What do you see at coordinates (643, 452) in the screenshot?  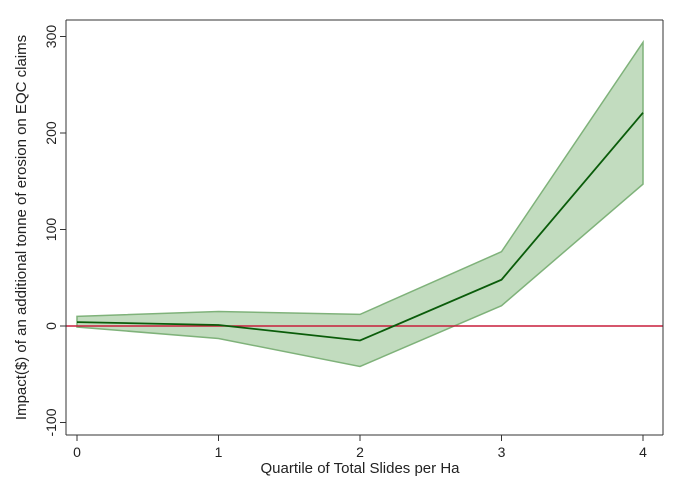 I see `x-tick-label-4: 4` at bounding box center [643, 452].